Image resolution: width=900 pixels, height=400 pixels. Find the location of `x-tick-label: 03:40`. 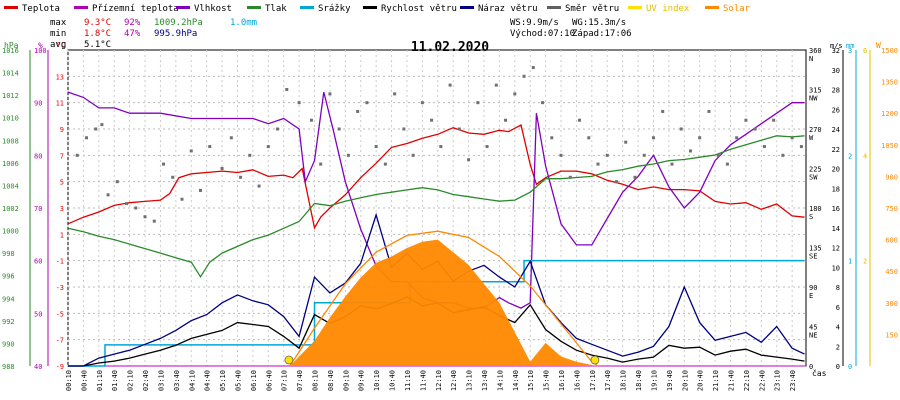

x-tick-label: 03:40 is located at coordinates (177, 380).